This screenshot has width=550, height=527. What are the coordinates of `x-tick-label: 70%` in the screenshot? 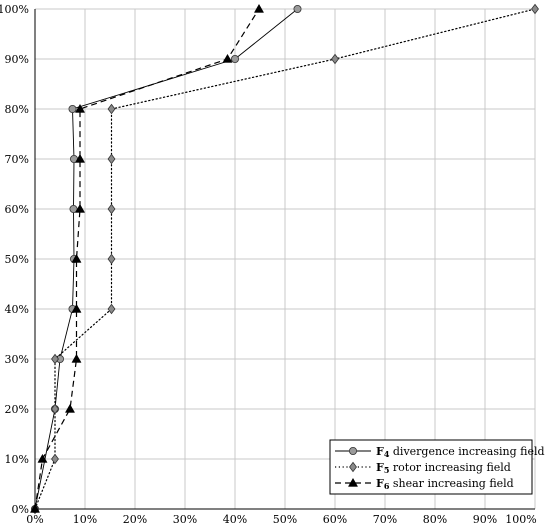 It's located at (385, 519).